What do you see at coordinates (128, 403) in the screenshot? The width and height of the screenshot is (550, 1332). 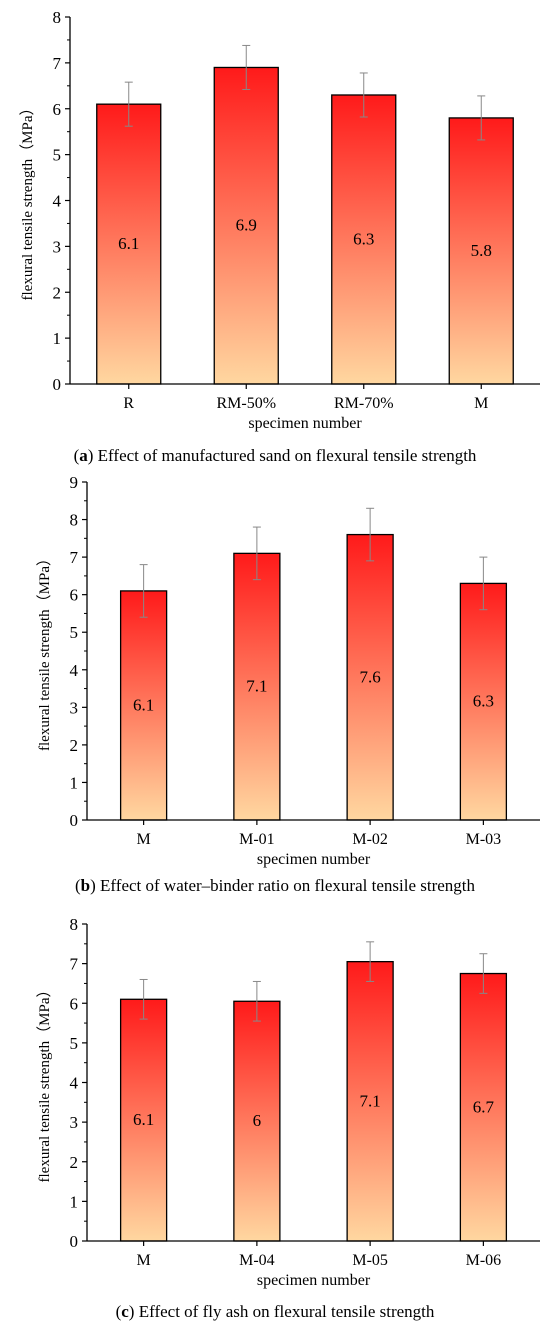 I see `x-tick-label-1: R` at bounding box center [128, 403].